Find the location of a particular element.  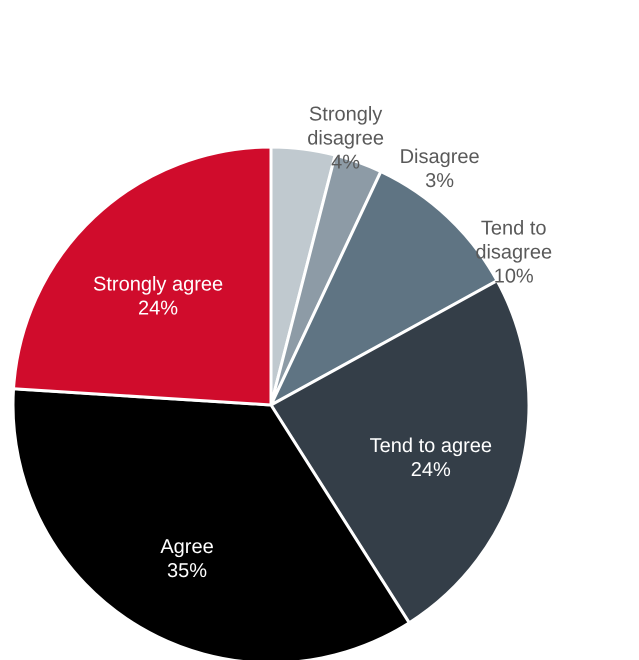

data-label: 10% is located at coordinates (514, 277).